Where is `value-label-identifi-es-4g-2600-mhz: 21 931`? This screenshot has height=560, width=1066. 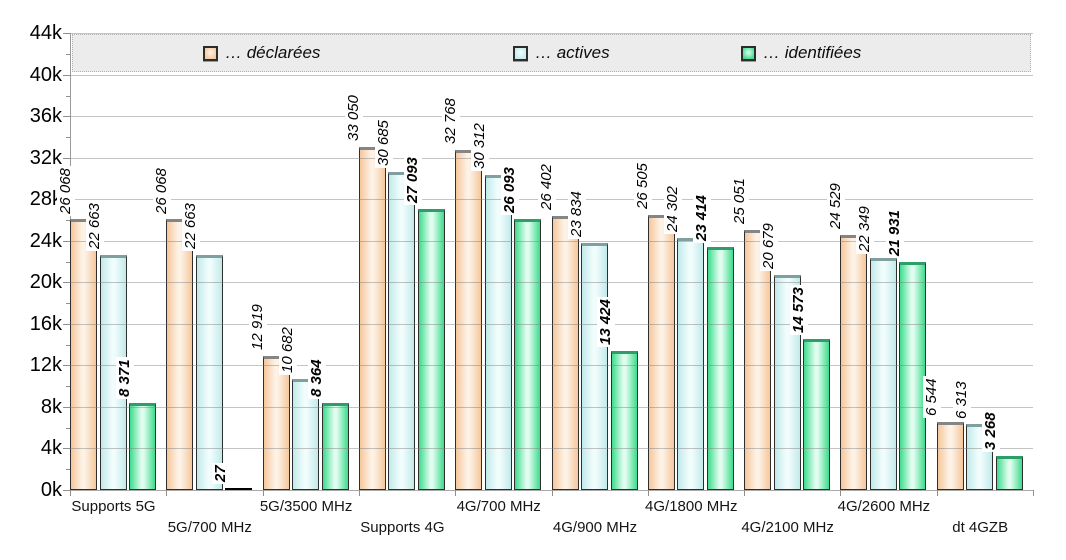 value-label-identifi-es-4g-2600-mhz: 21 931 is located at coordinates (894, 233).